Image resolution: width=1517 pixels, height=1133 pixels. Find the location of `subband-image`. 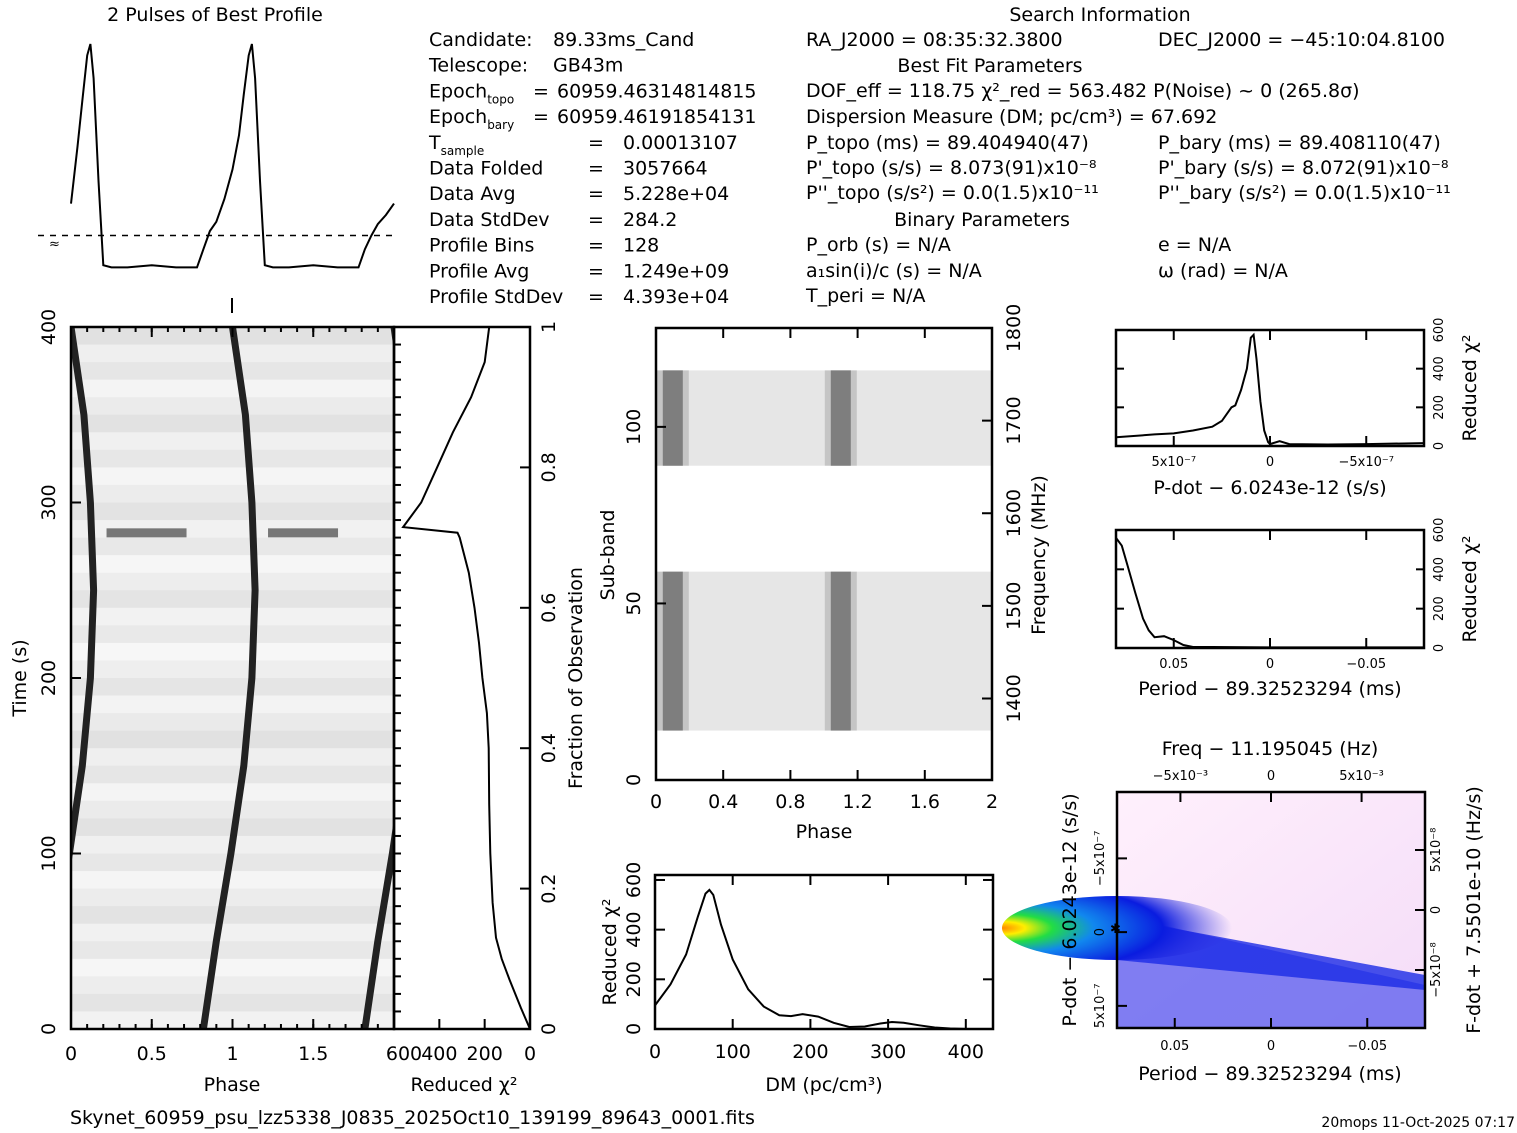

subband-image is located at coordinates (824, 550).